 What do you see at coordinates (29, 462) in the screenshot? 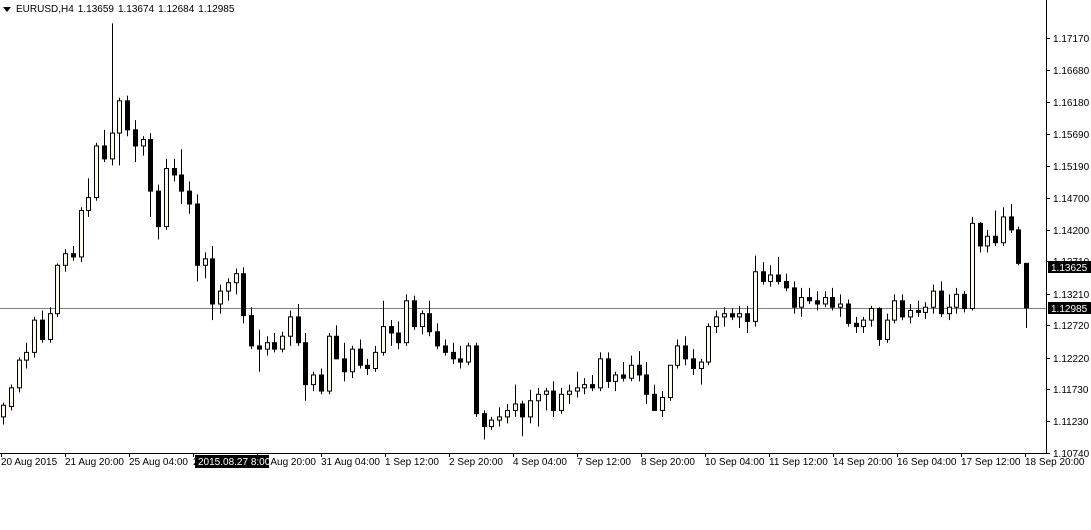
I see `x-tick-label: 20 Aug 2015` at bounding box center [29, 462].